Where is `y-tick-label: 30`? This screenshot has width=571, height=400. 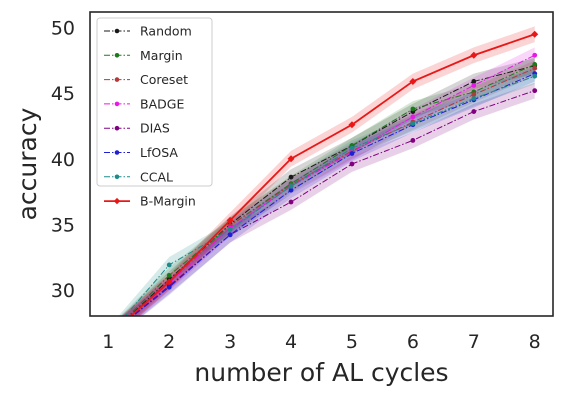
y-tick-label: 30 is located at coordinates (63, 291).